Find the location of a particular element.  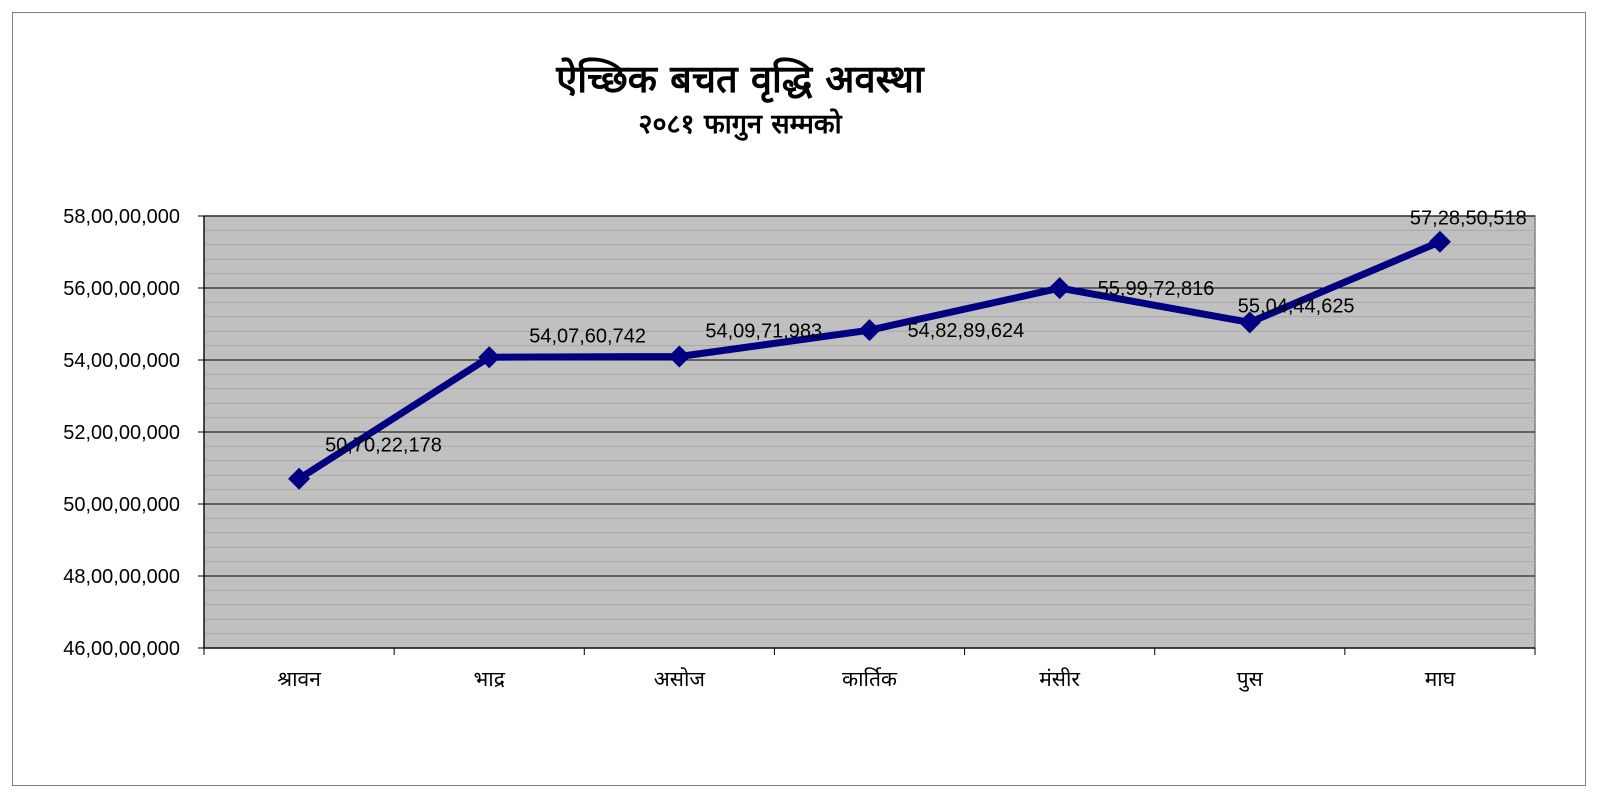

y-tick-label: 52,00,00,000 is located at coordinates (121, 433).